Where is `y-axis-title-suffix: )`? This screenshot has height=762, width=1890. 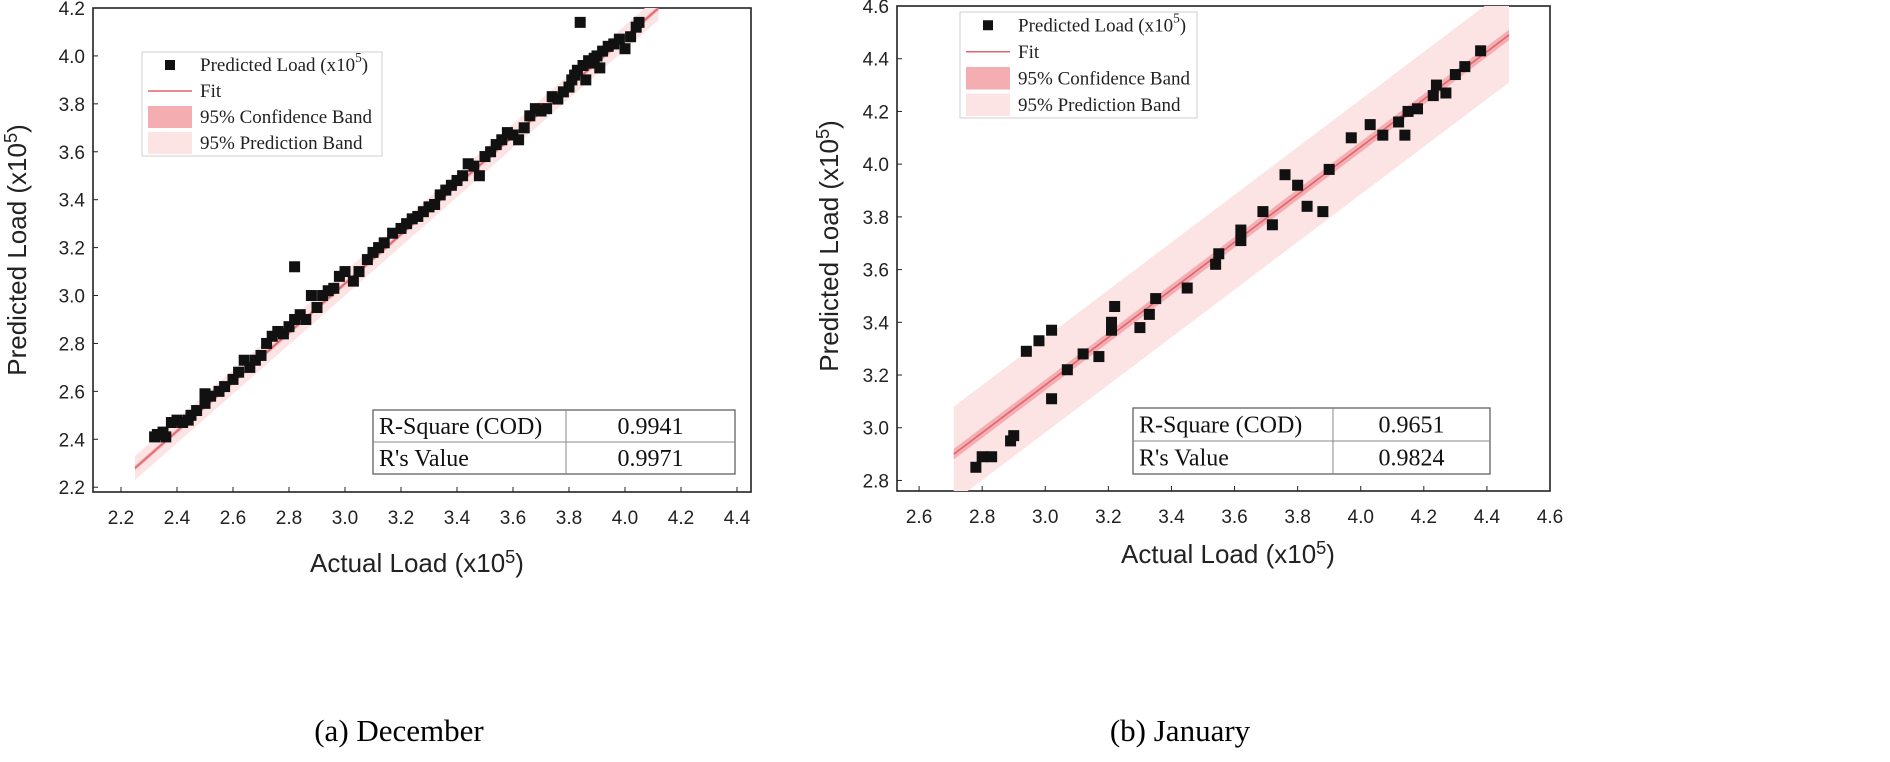 y-axis-title-suffix: ) is located at coordinates (829, 124).